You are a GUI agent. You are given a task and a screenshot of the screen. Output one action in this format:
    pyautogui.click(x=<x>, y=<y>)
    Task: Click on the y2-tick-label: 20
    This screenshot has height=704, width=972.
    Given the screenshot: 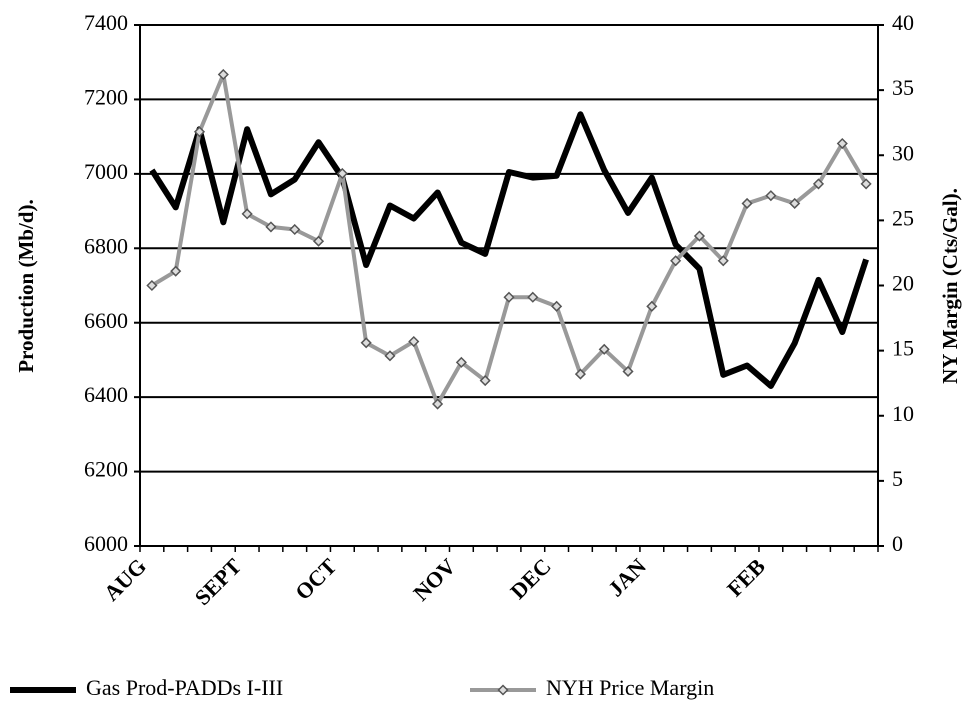 What is the action you would take?
    pyautogui.click(x=903, y=283)
    